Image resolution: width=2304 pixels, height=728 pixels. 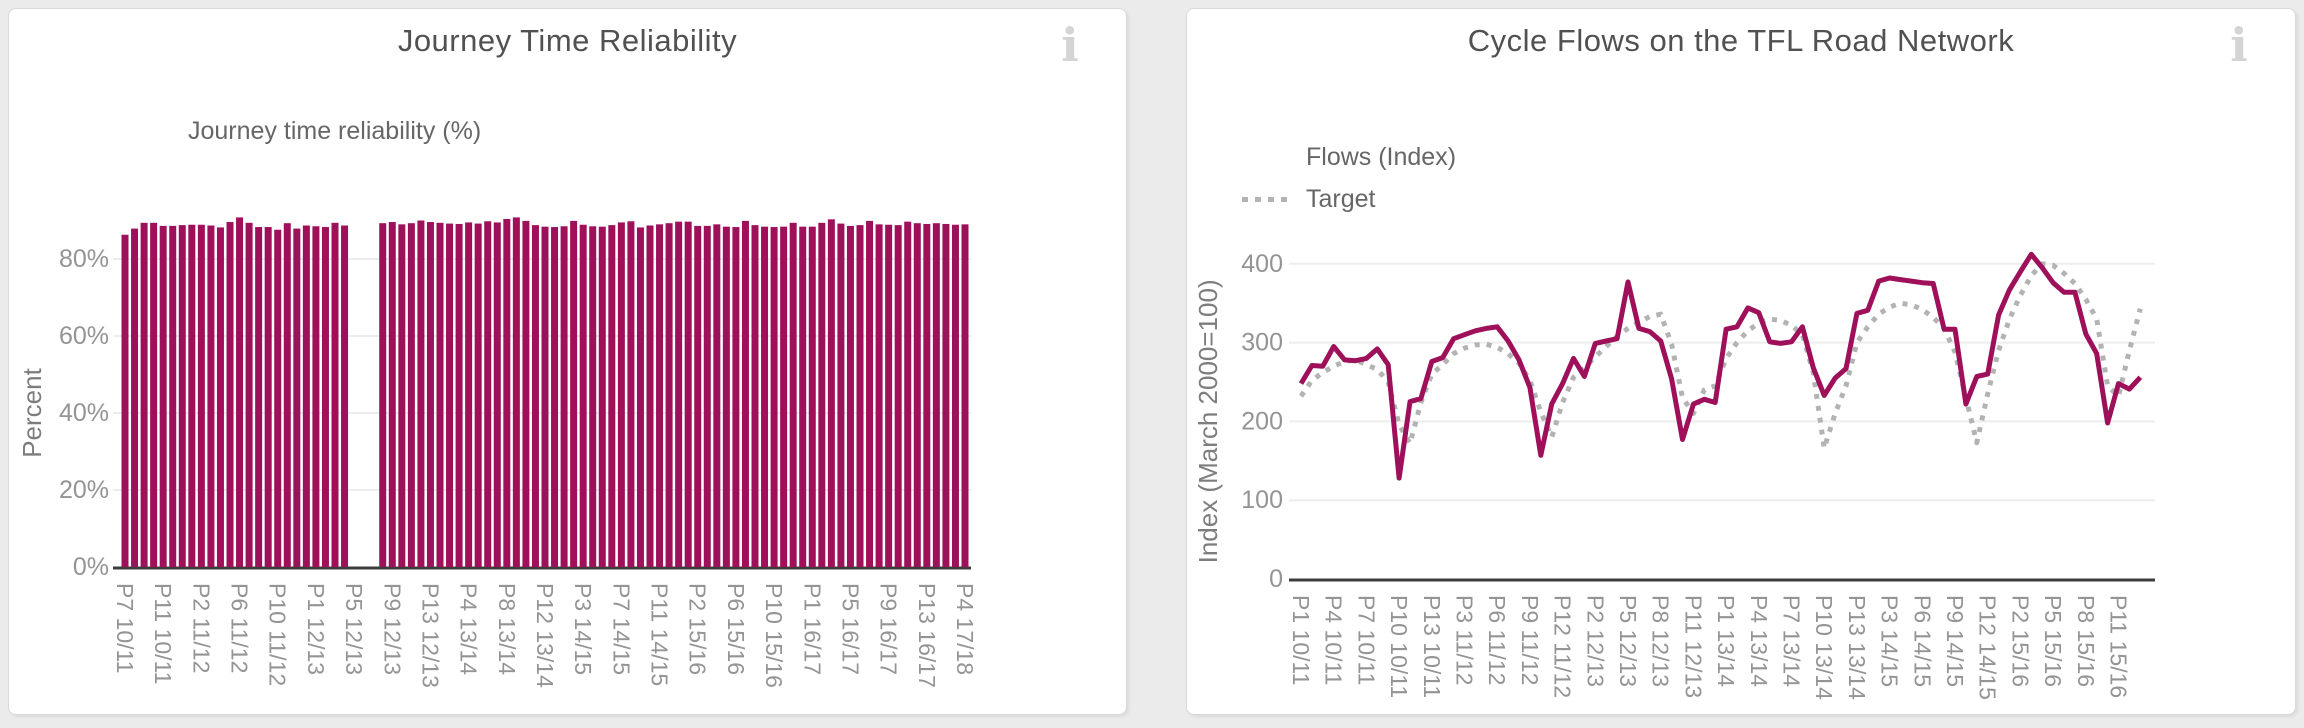 I want to click on svg-text: P1 12/13, so click(x=316, y=629).